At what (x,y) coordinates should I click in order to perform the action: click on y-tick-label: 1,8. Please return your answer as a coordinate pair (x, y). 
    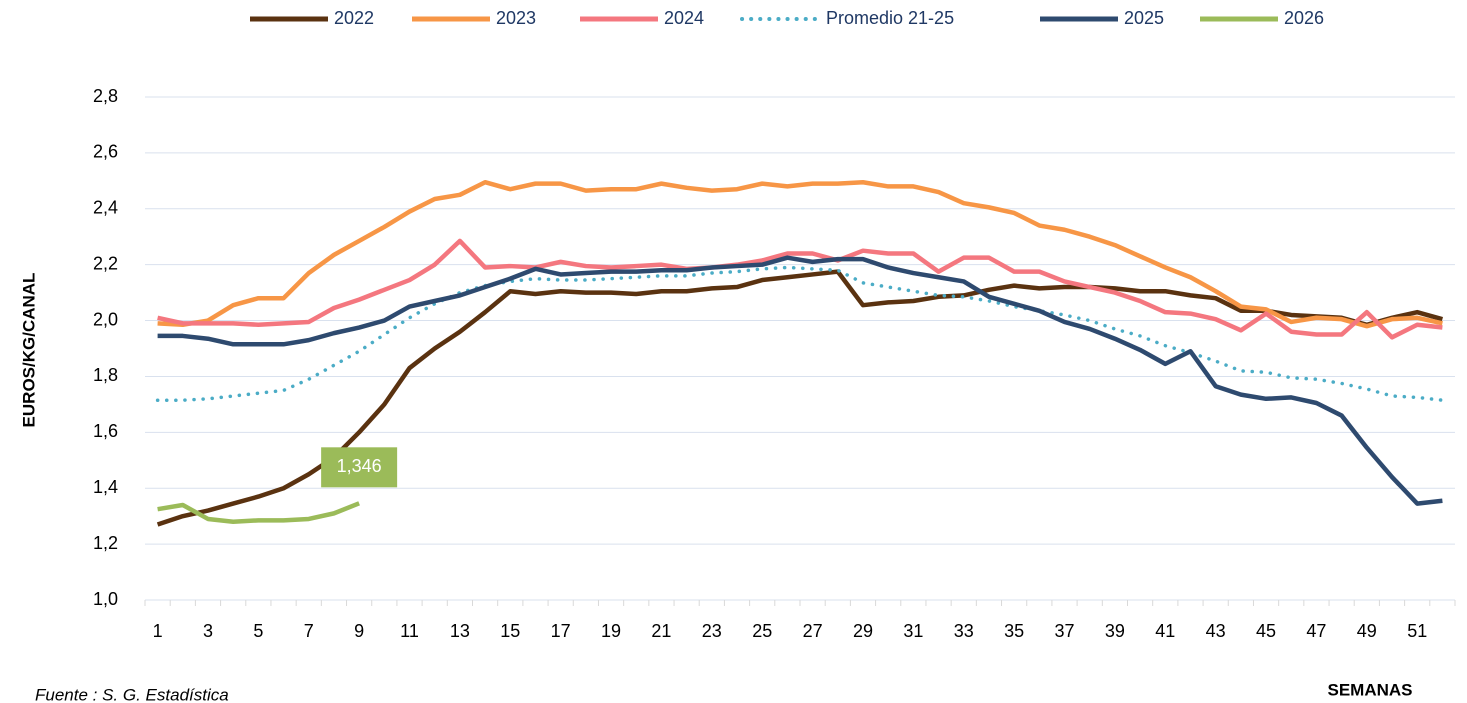
    Looking at the image, I should click on (105, 375).